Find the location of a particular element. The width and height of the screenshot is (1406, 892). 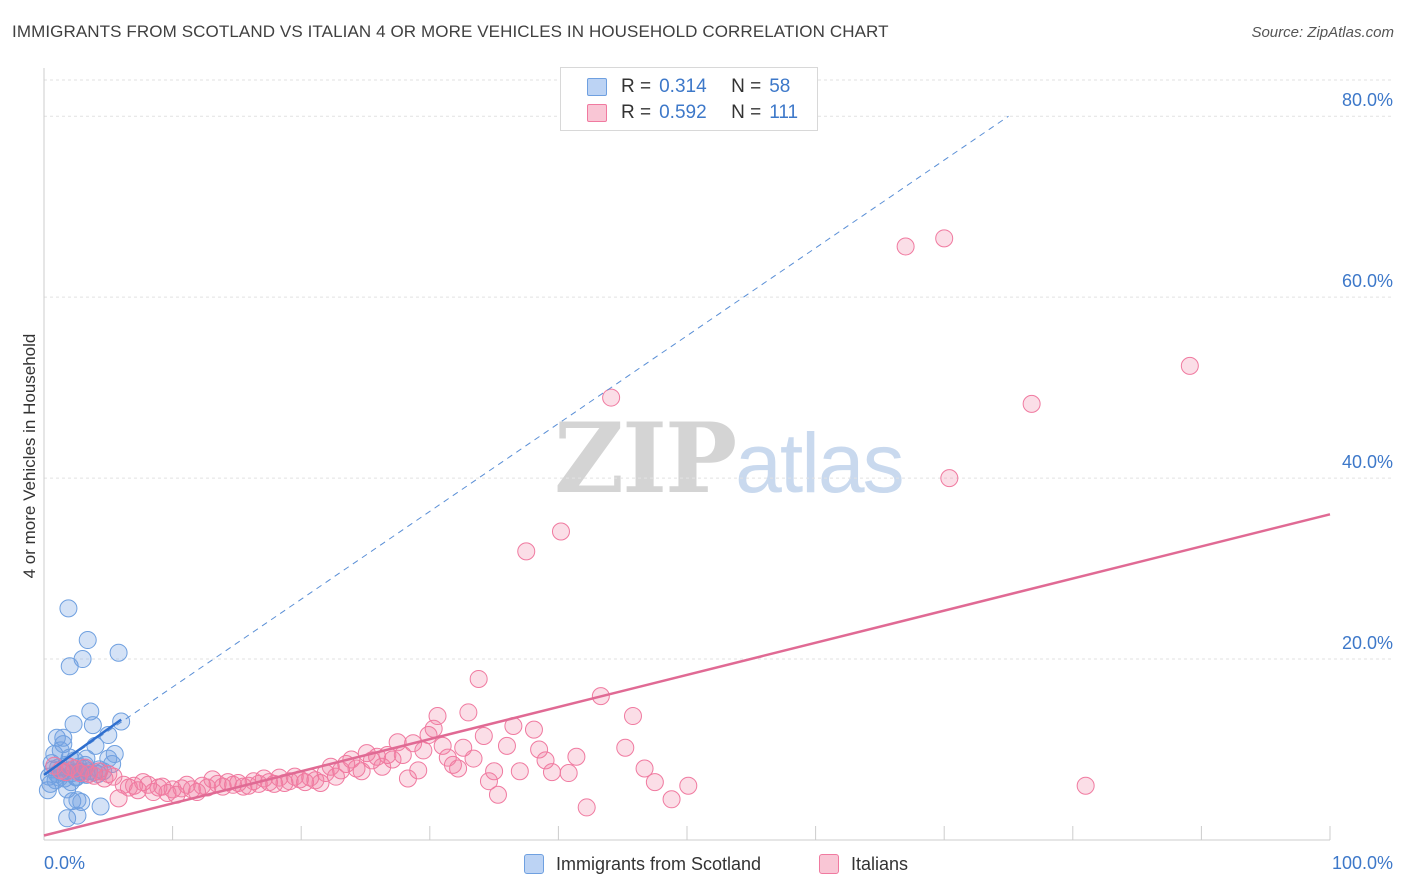

legend-row-italians: R = 0.592 N = 111 is located at coordinates (692, 113).